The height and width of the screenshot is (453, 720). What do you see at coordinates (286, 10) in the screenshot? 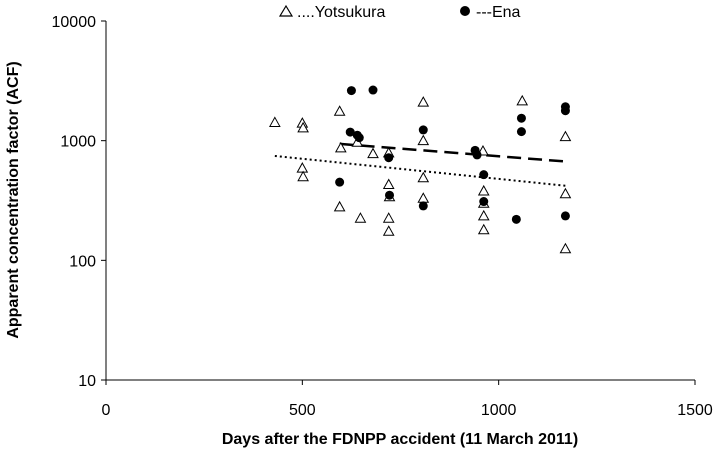
I see `legend-triangle-icon` at bounding box center [286, 10].